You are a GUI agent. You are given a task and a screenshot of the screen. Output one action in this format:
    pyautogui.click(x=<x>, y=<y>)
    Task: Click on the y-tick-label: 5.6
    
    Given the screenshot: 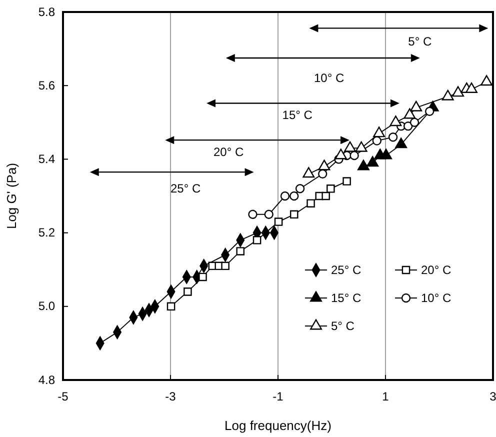 What is the action you would take?
    pyautogui.click(x=47, y=85)
    